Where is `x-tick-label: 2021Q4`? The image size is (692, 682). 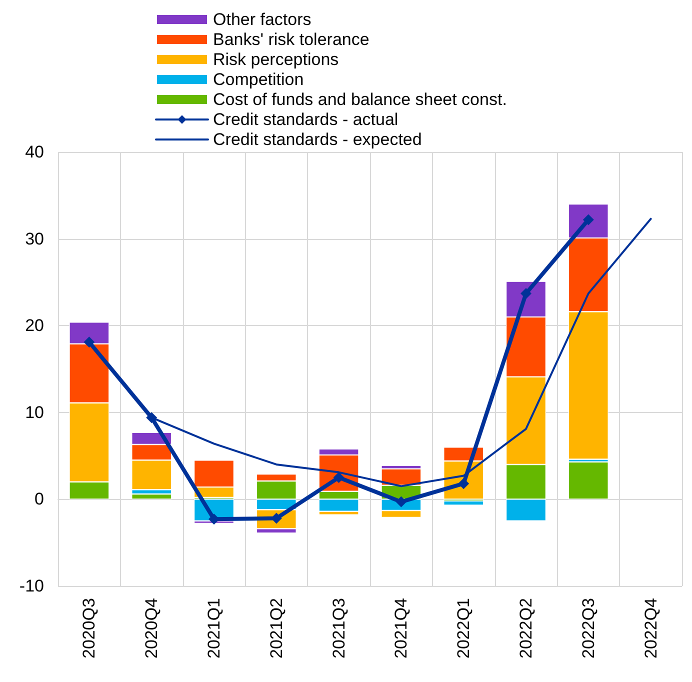 x-tick-label: 2021Q4 is located at coordinates (401, 628).